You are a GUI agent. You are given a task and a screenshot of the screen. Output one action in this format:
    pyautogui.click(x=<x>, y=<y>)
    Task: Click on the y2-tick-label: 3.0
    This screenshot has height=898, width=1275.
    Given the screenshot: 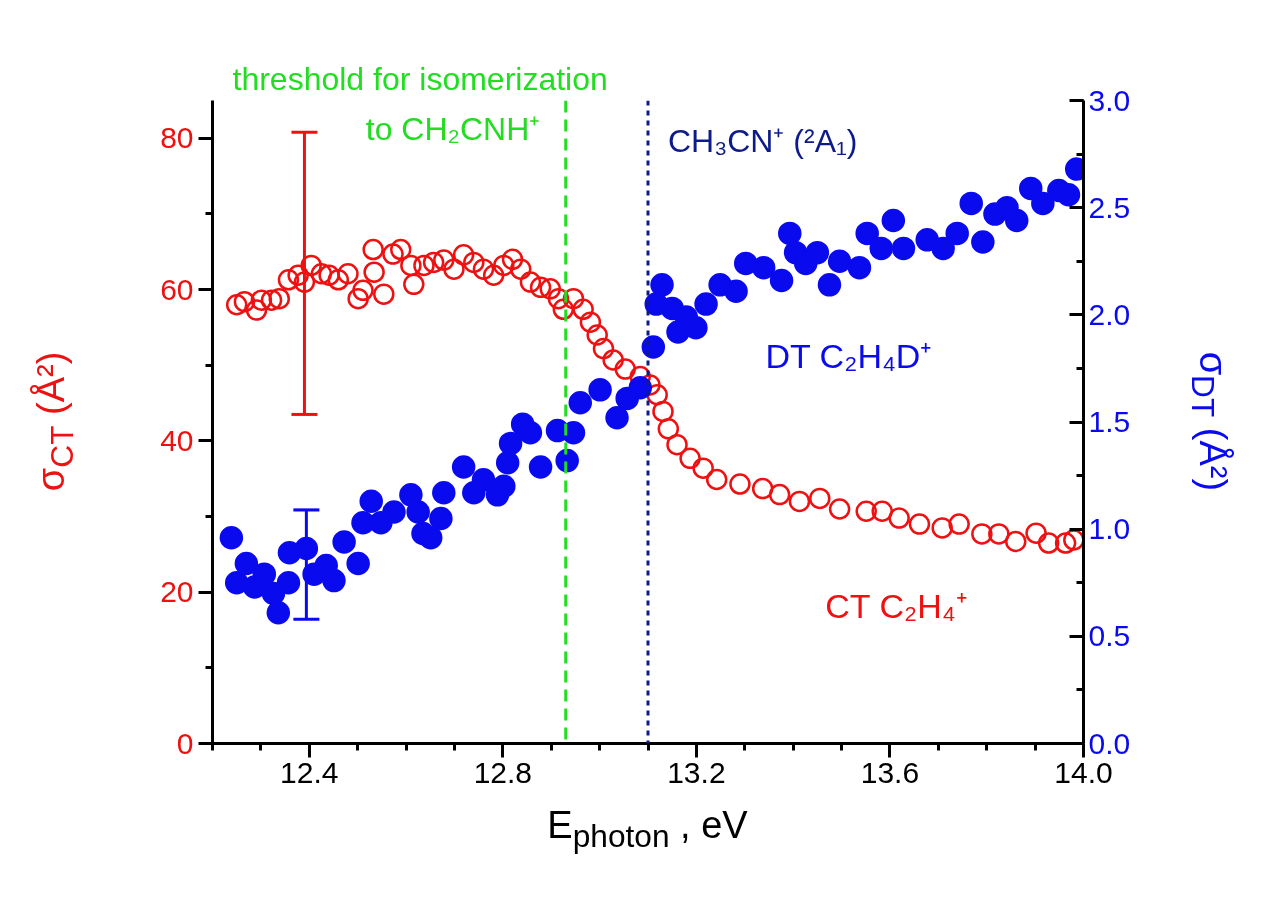 What is the action you would take?
    pyautogui.click(x=1109, y=100)
    